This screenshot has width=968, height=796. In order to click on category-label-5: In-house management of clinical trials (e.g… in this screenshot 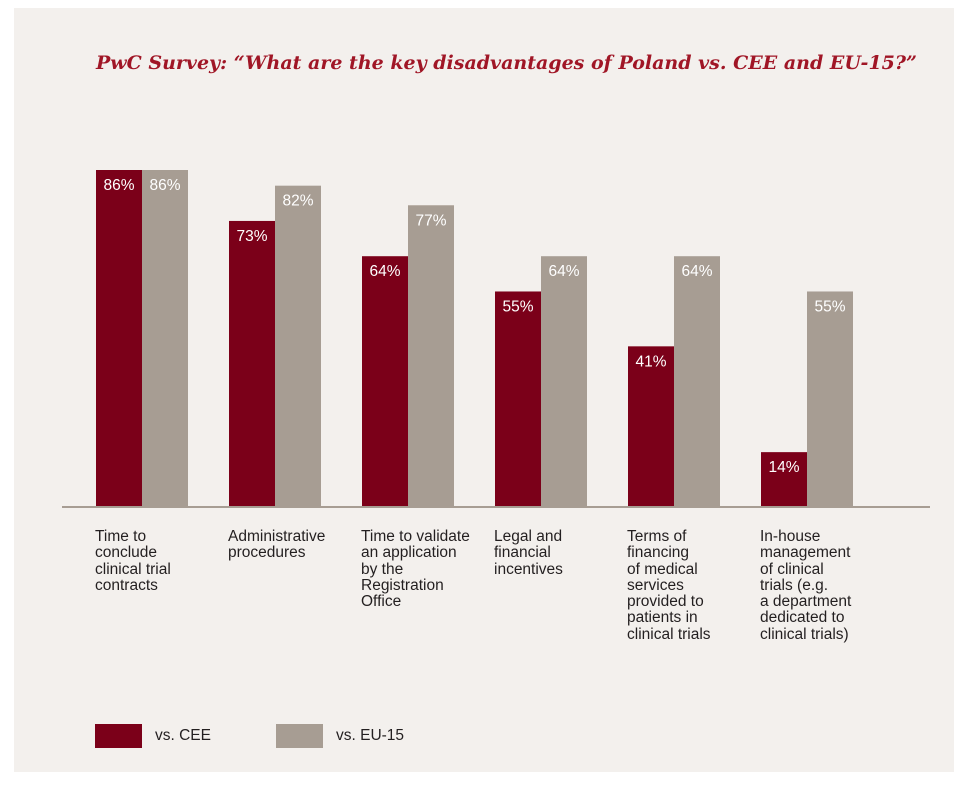, I will do `click(806, 585)`.